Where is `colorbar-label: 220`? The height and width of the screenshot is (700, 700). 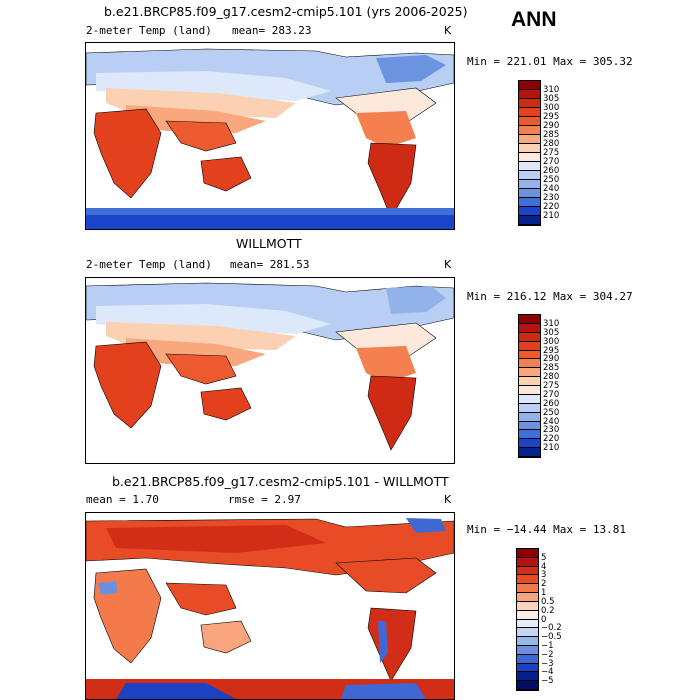 colorbar-label: 220 is located at coordinates (551, 207).